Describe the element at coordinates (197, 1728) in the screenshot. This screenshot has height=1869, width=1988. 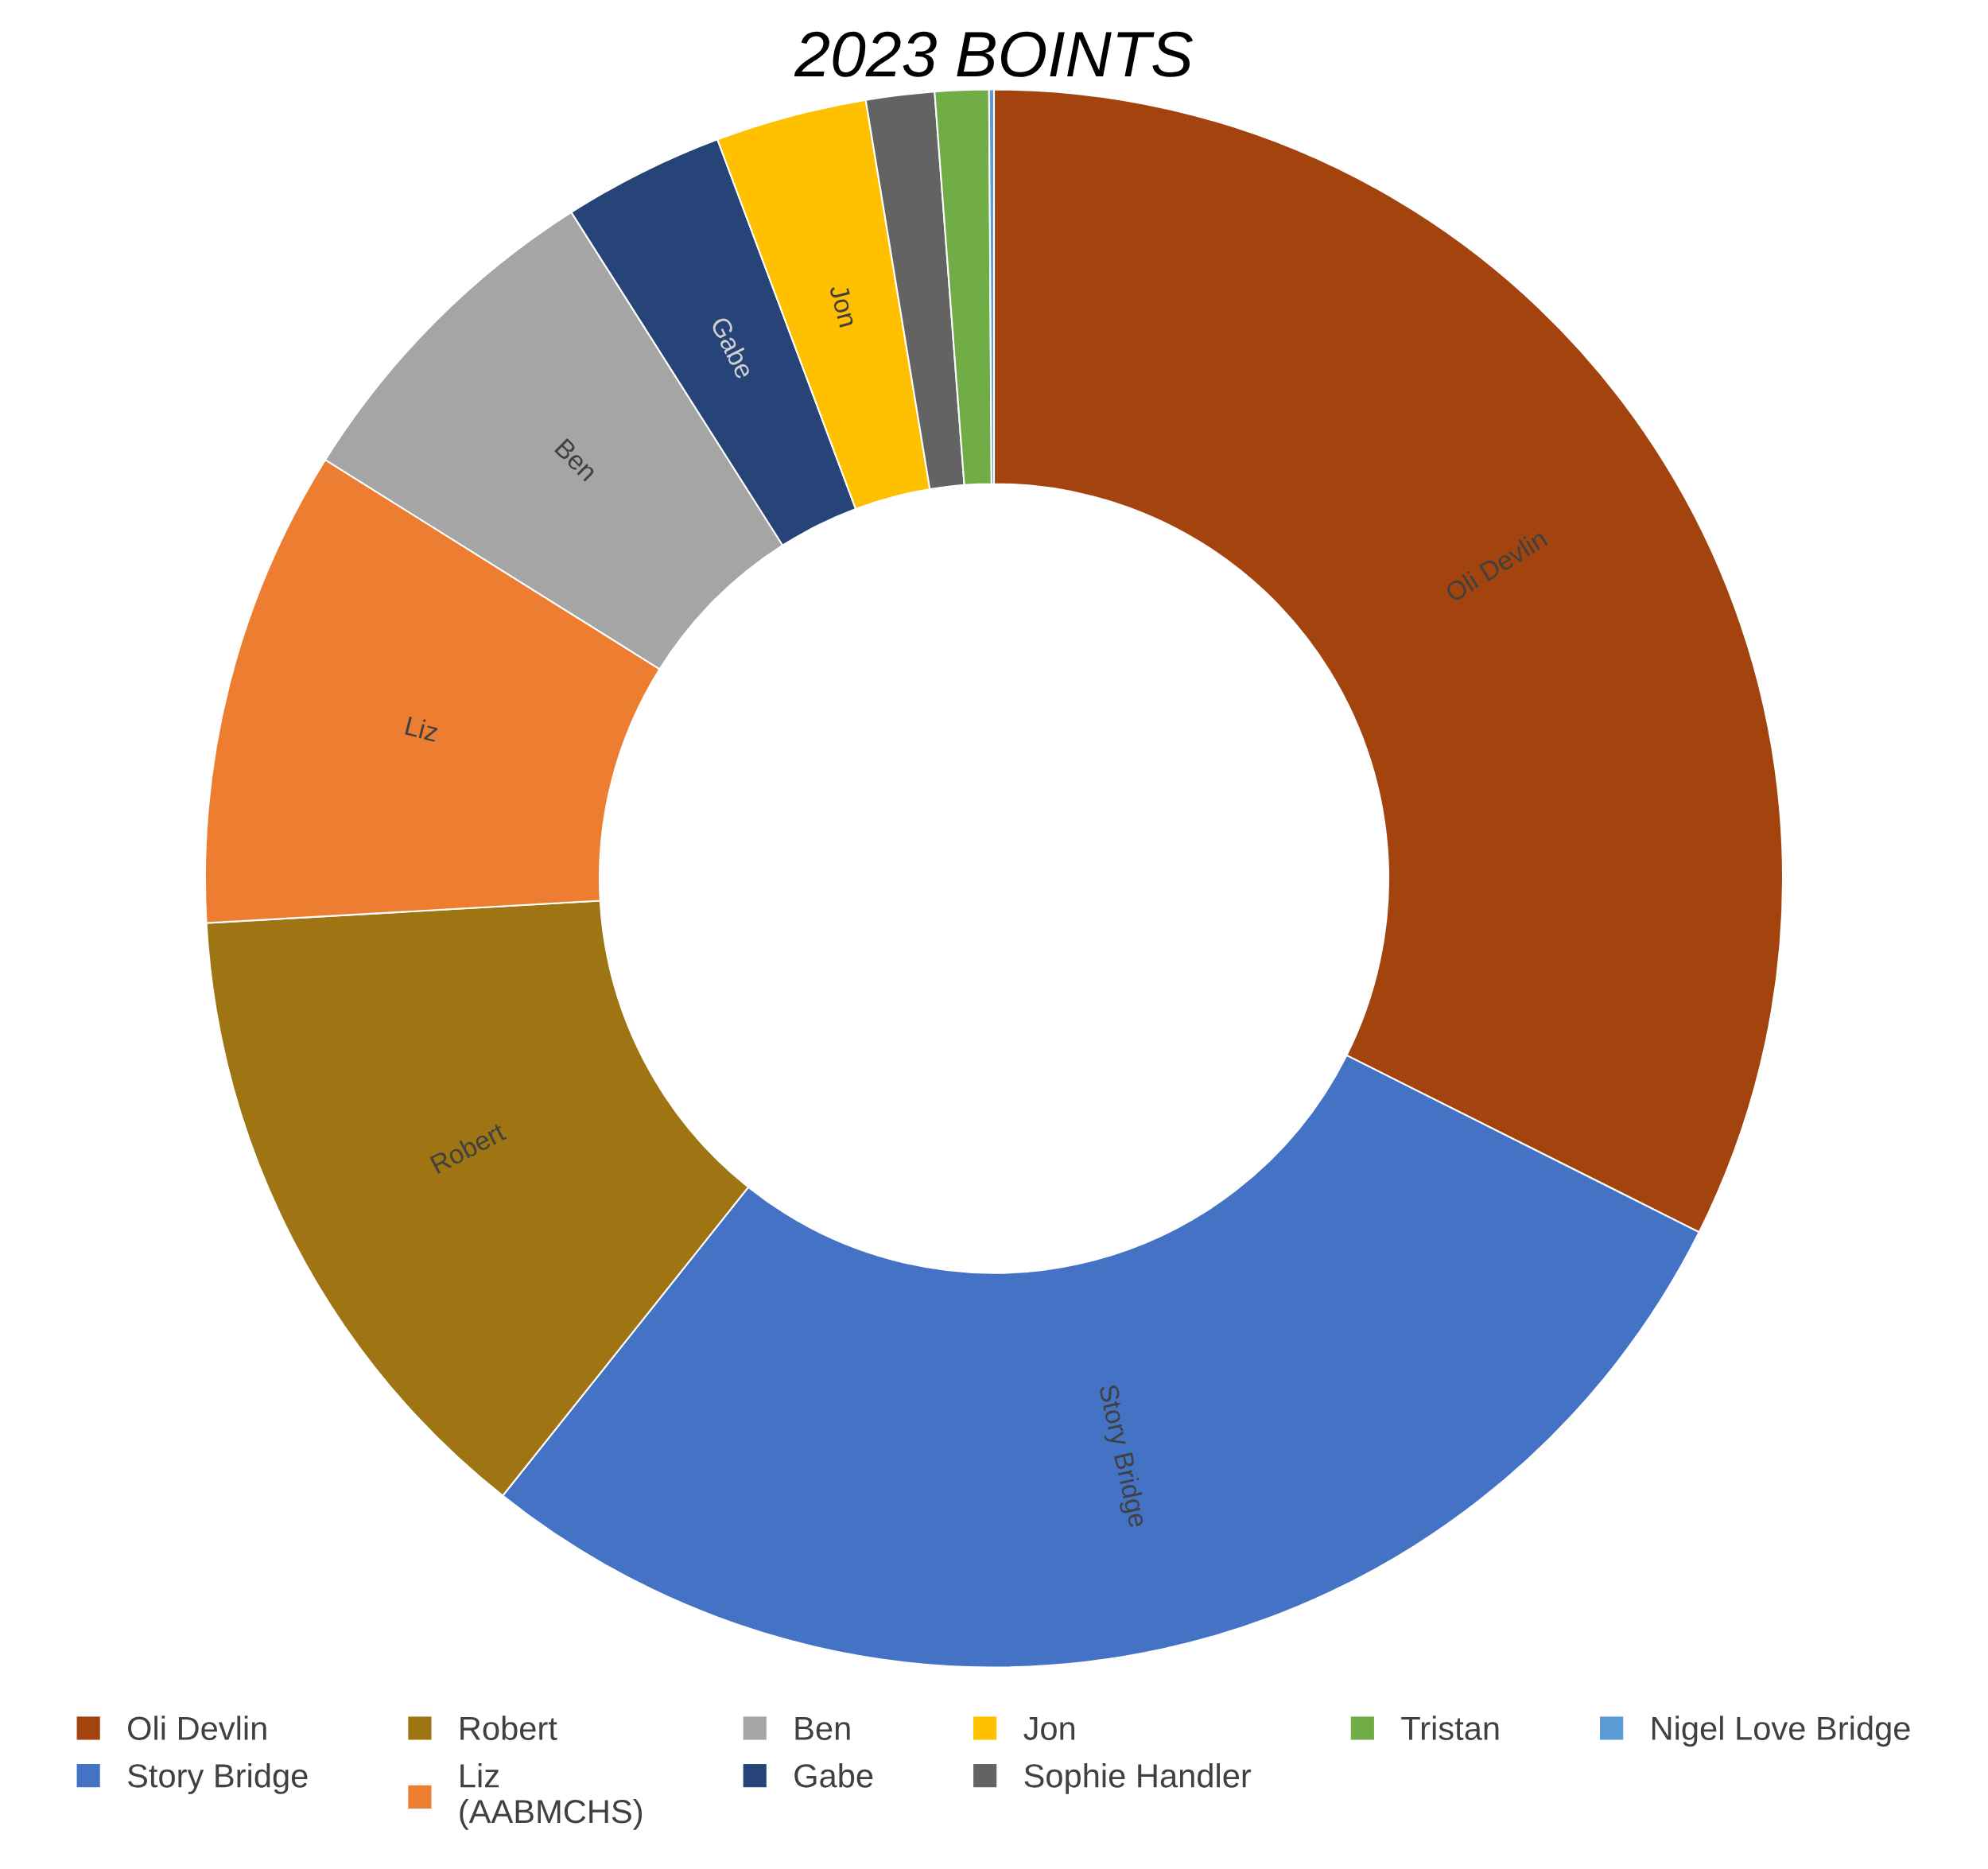
I see `legend-label: Oli Devlin` at that location.